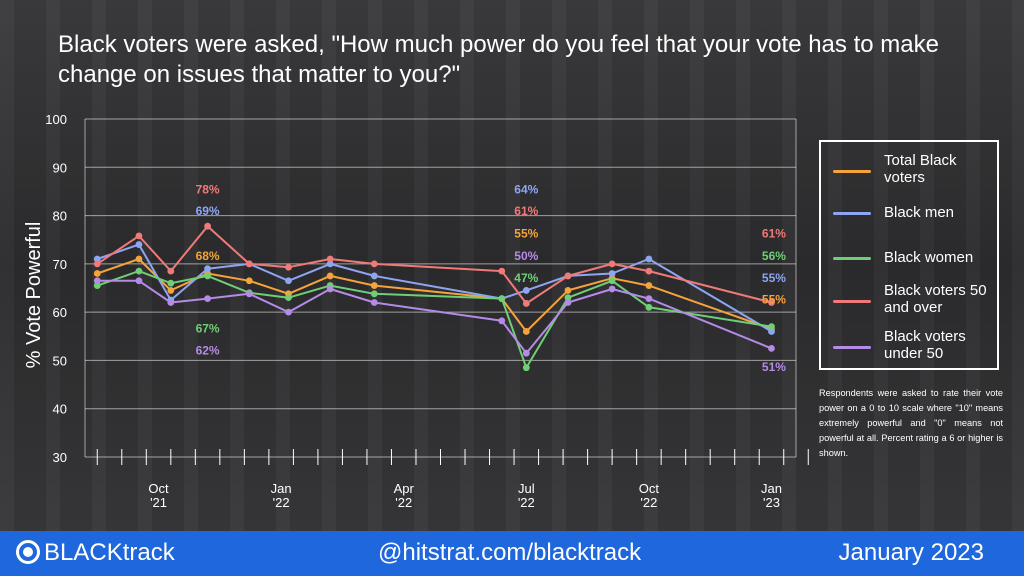 Image resolution: width=1024 pixels, height=576 pixels. What do you see at coordinates (158, 502) in the screenshot?
I see `x-tick-label: '21` at bounding box center [158, 502].